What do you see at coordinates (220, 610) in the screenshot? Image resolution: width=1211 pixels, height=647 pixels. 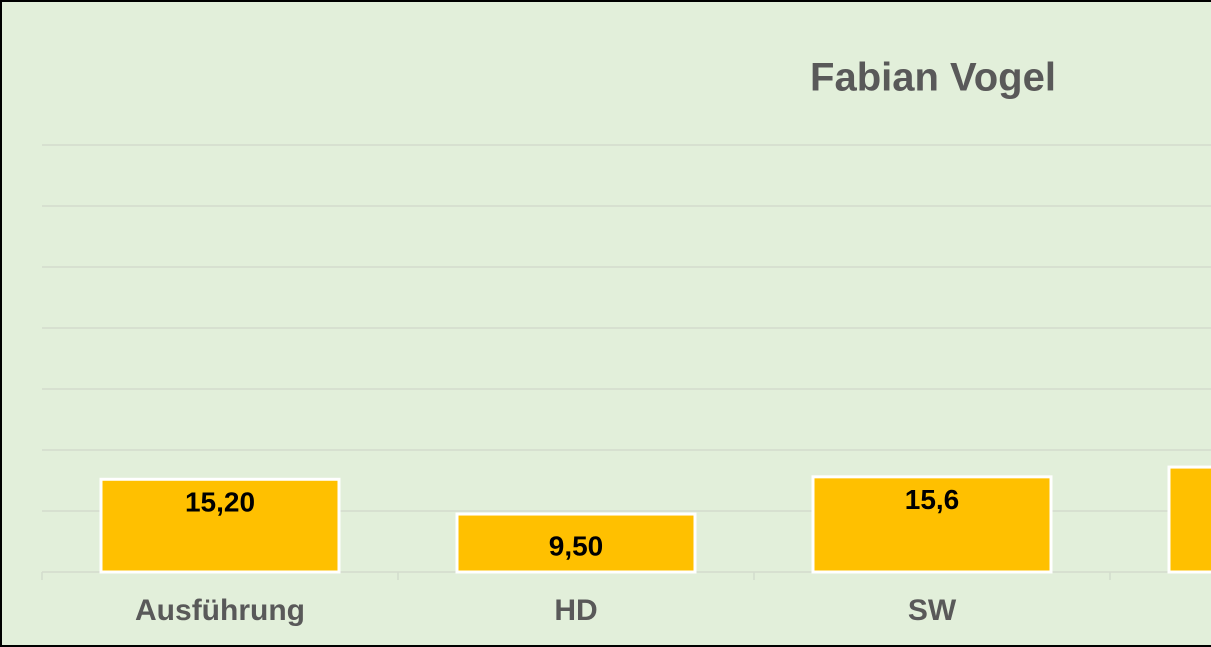 I see `x-tick-label: Ausführung` at bounding box center [220, 610].